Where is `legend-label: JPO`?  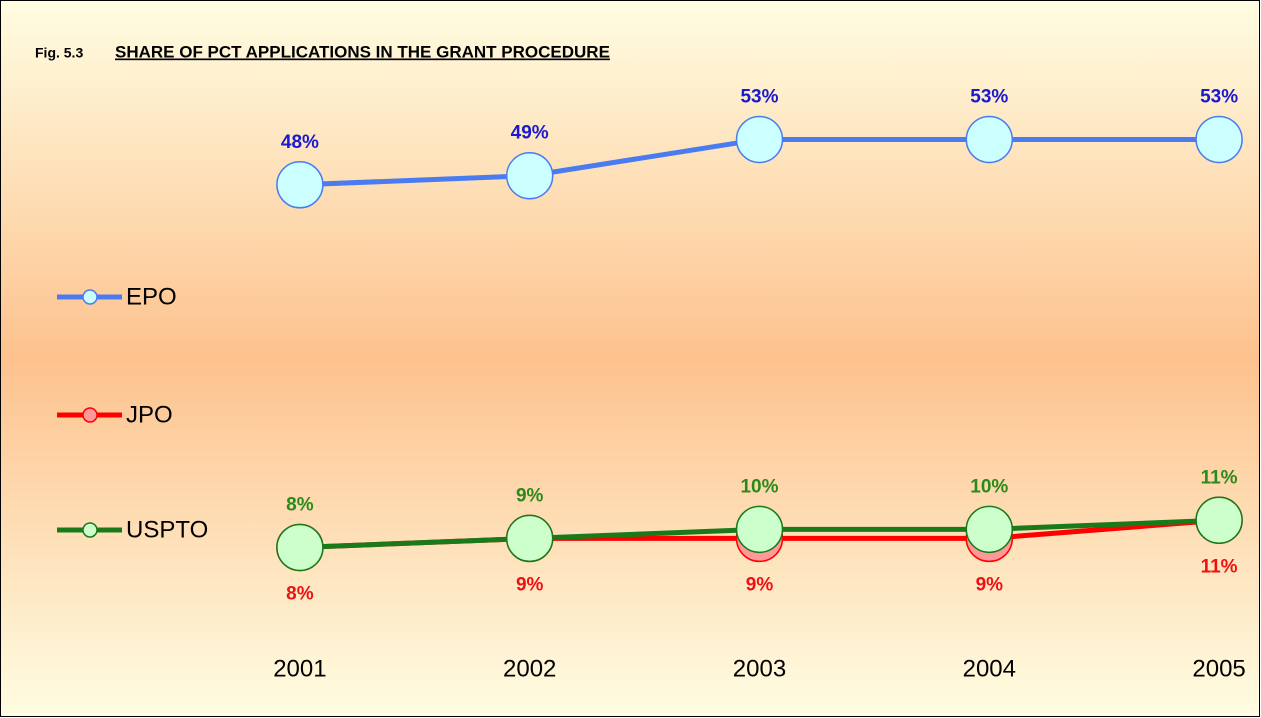
legend-label: JPO is located at coordinates (149, 414).